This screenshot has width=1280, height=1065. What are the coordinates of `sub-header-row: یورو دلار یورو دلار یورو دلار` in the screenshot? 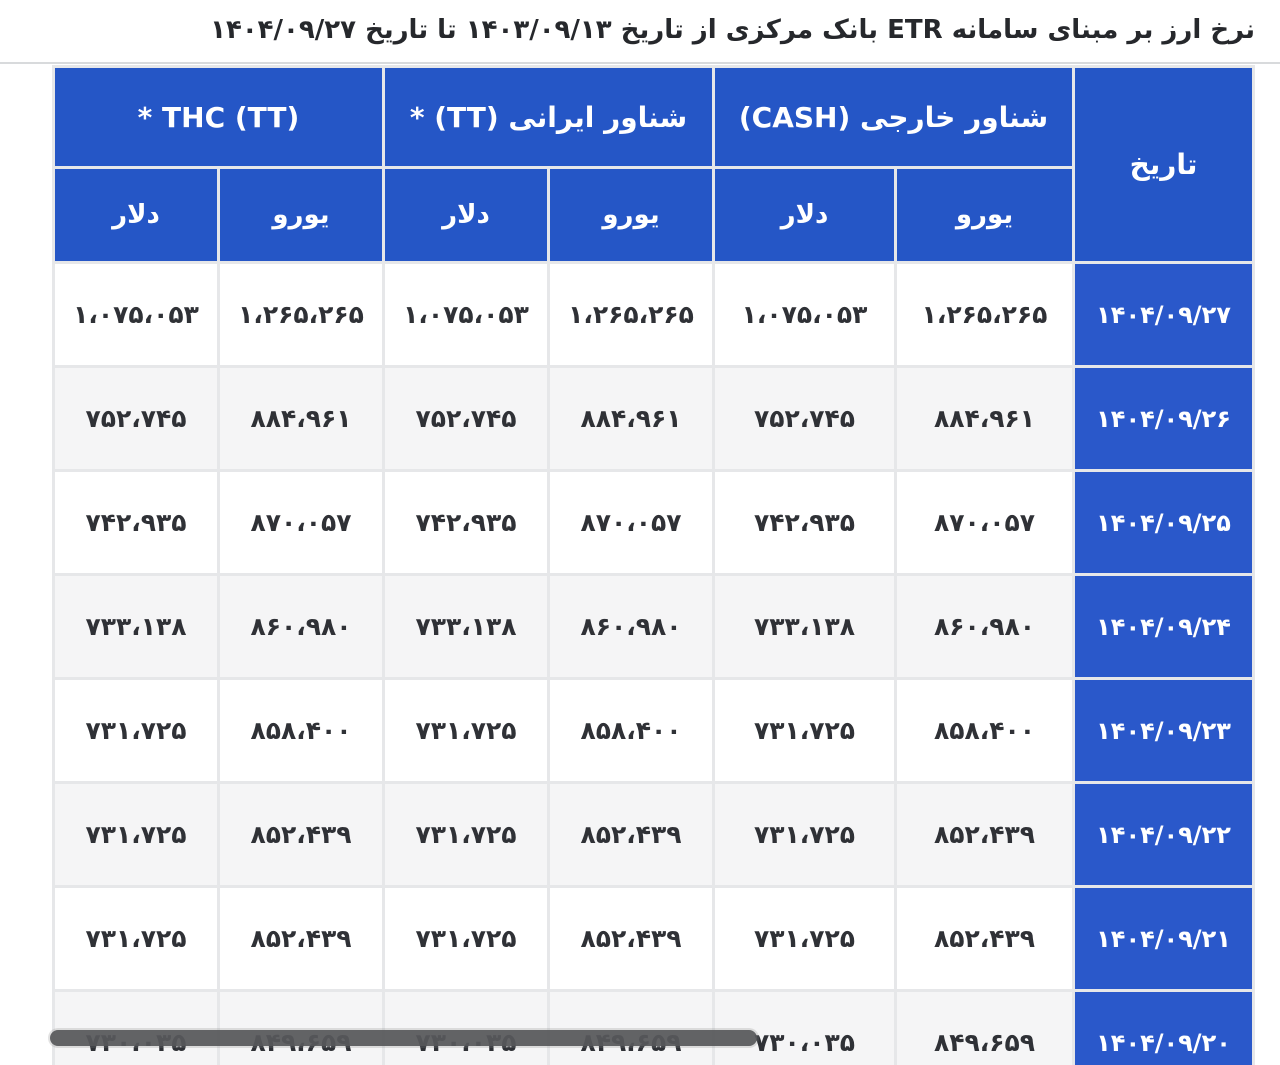 It's located at (652, 215).